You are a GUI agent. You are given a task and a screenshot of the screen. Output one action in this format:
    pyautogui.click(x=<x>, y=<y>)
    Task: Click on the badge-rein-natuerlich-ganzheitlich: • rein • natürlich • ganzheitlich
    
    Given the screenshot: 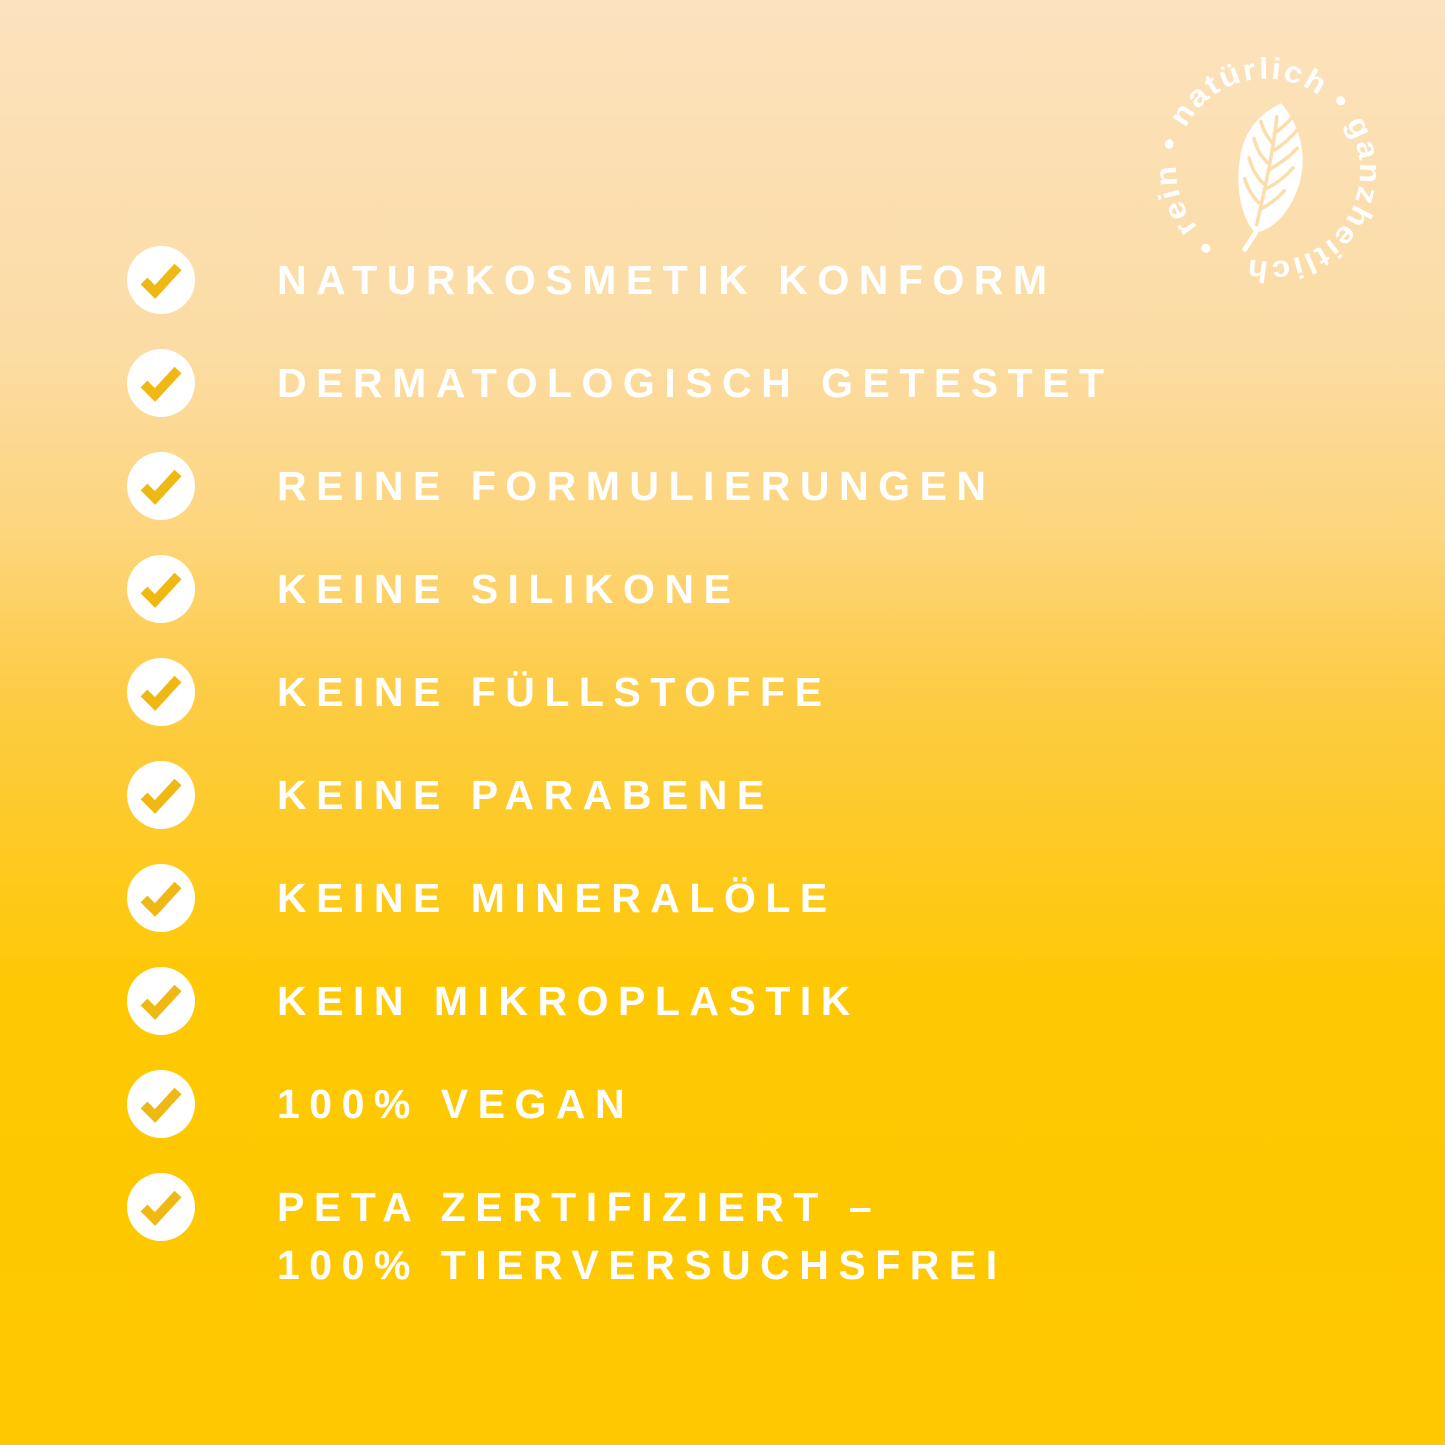 What is the action you would take?
    pyautogui.click(x=1267, y=170)
    